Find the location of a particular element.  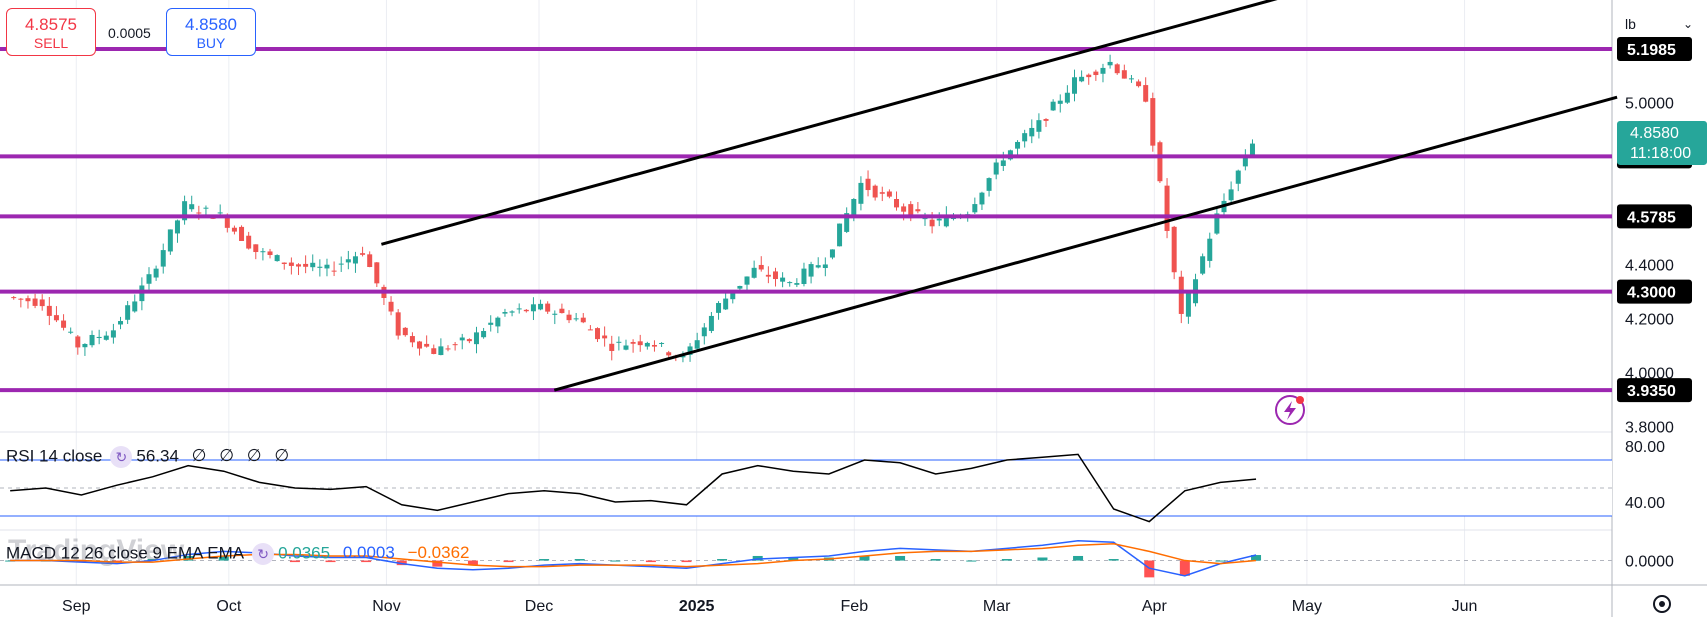

time-axis-label: Sep is located at coordinates (76, 606).